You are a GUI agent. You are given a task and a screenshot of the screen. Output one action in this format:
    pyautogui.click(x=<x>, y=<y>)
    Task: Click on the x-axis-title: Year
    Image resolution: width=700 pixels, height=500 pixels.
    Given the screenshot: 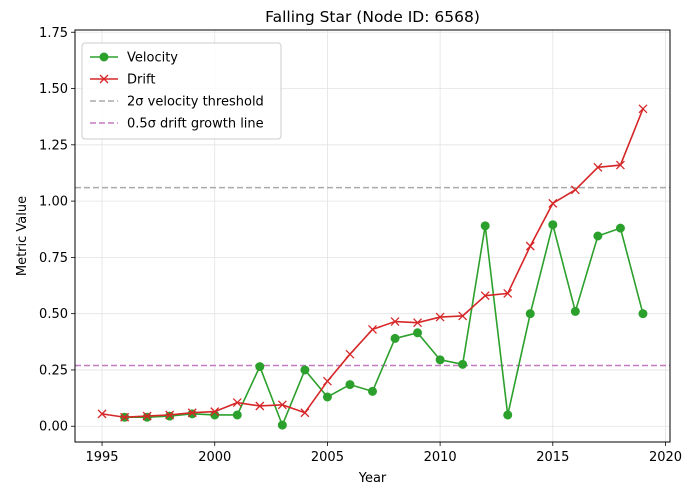 What is the action you would take?
    pyautogui.click(x=372, y=478)
    